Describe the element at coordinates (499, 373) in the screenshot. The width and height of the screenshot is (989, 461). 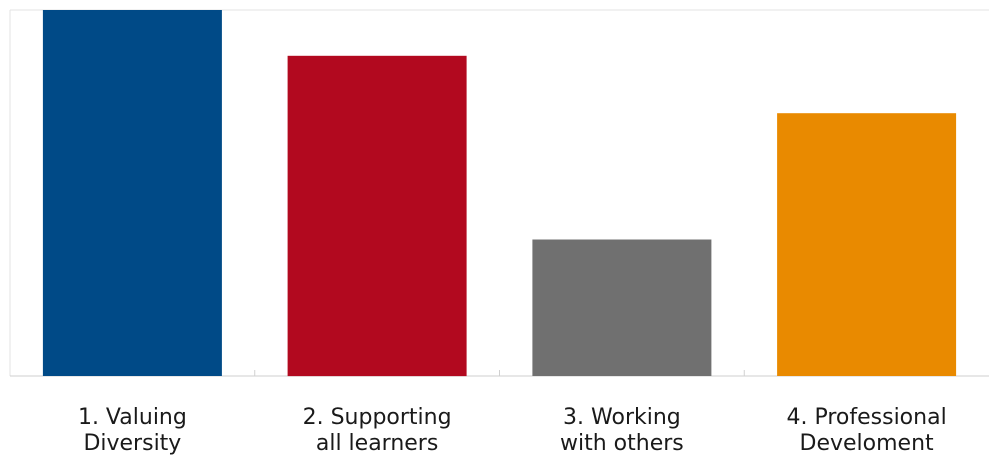
I see `x-tick-marks` at that location.